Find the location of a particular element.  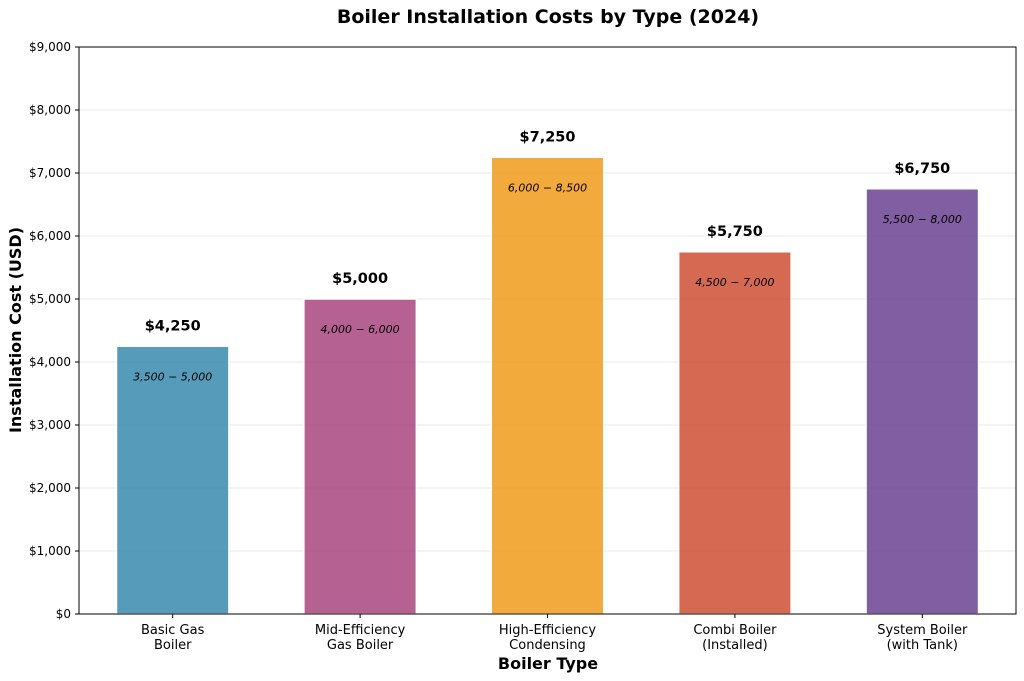

bar-value-label: $7,250 is located at coordinates (548, 137).